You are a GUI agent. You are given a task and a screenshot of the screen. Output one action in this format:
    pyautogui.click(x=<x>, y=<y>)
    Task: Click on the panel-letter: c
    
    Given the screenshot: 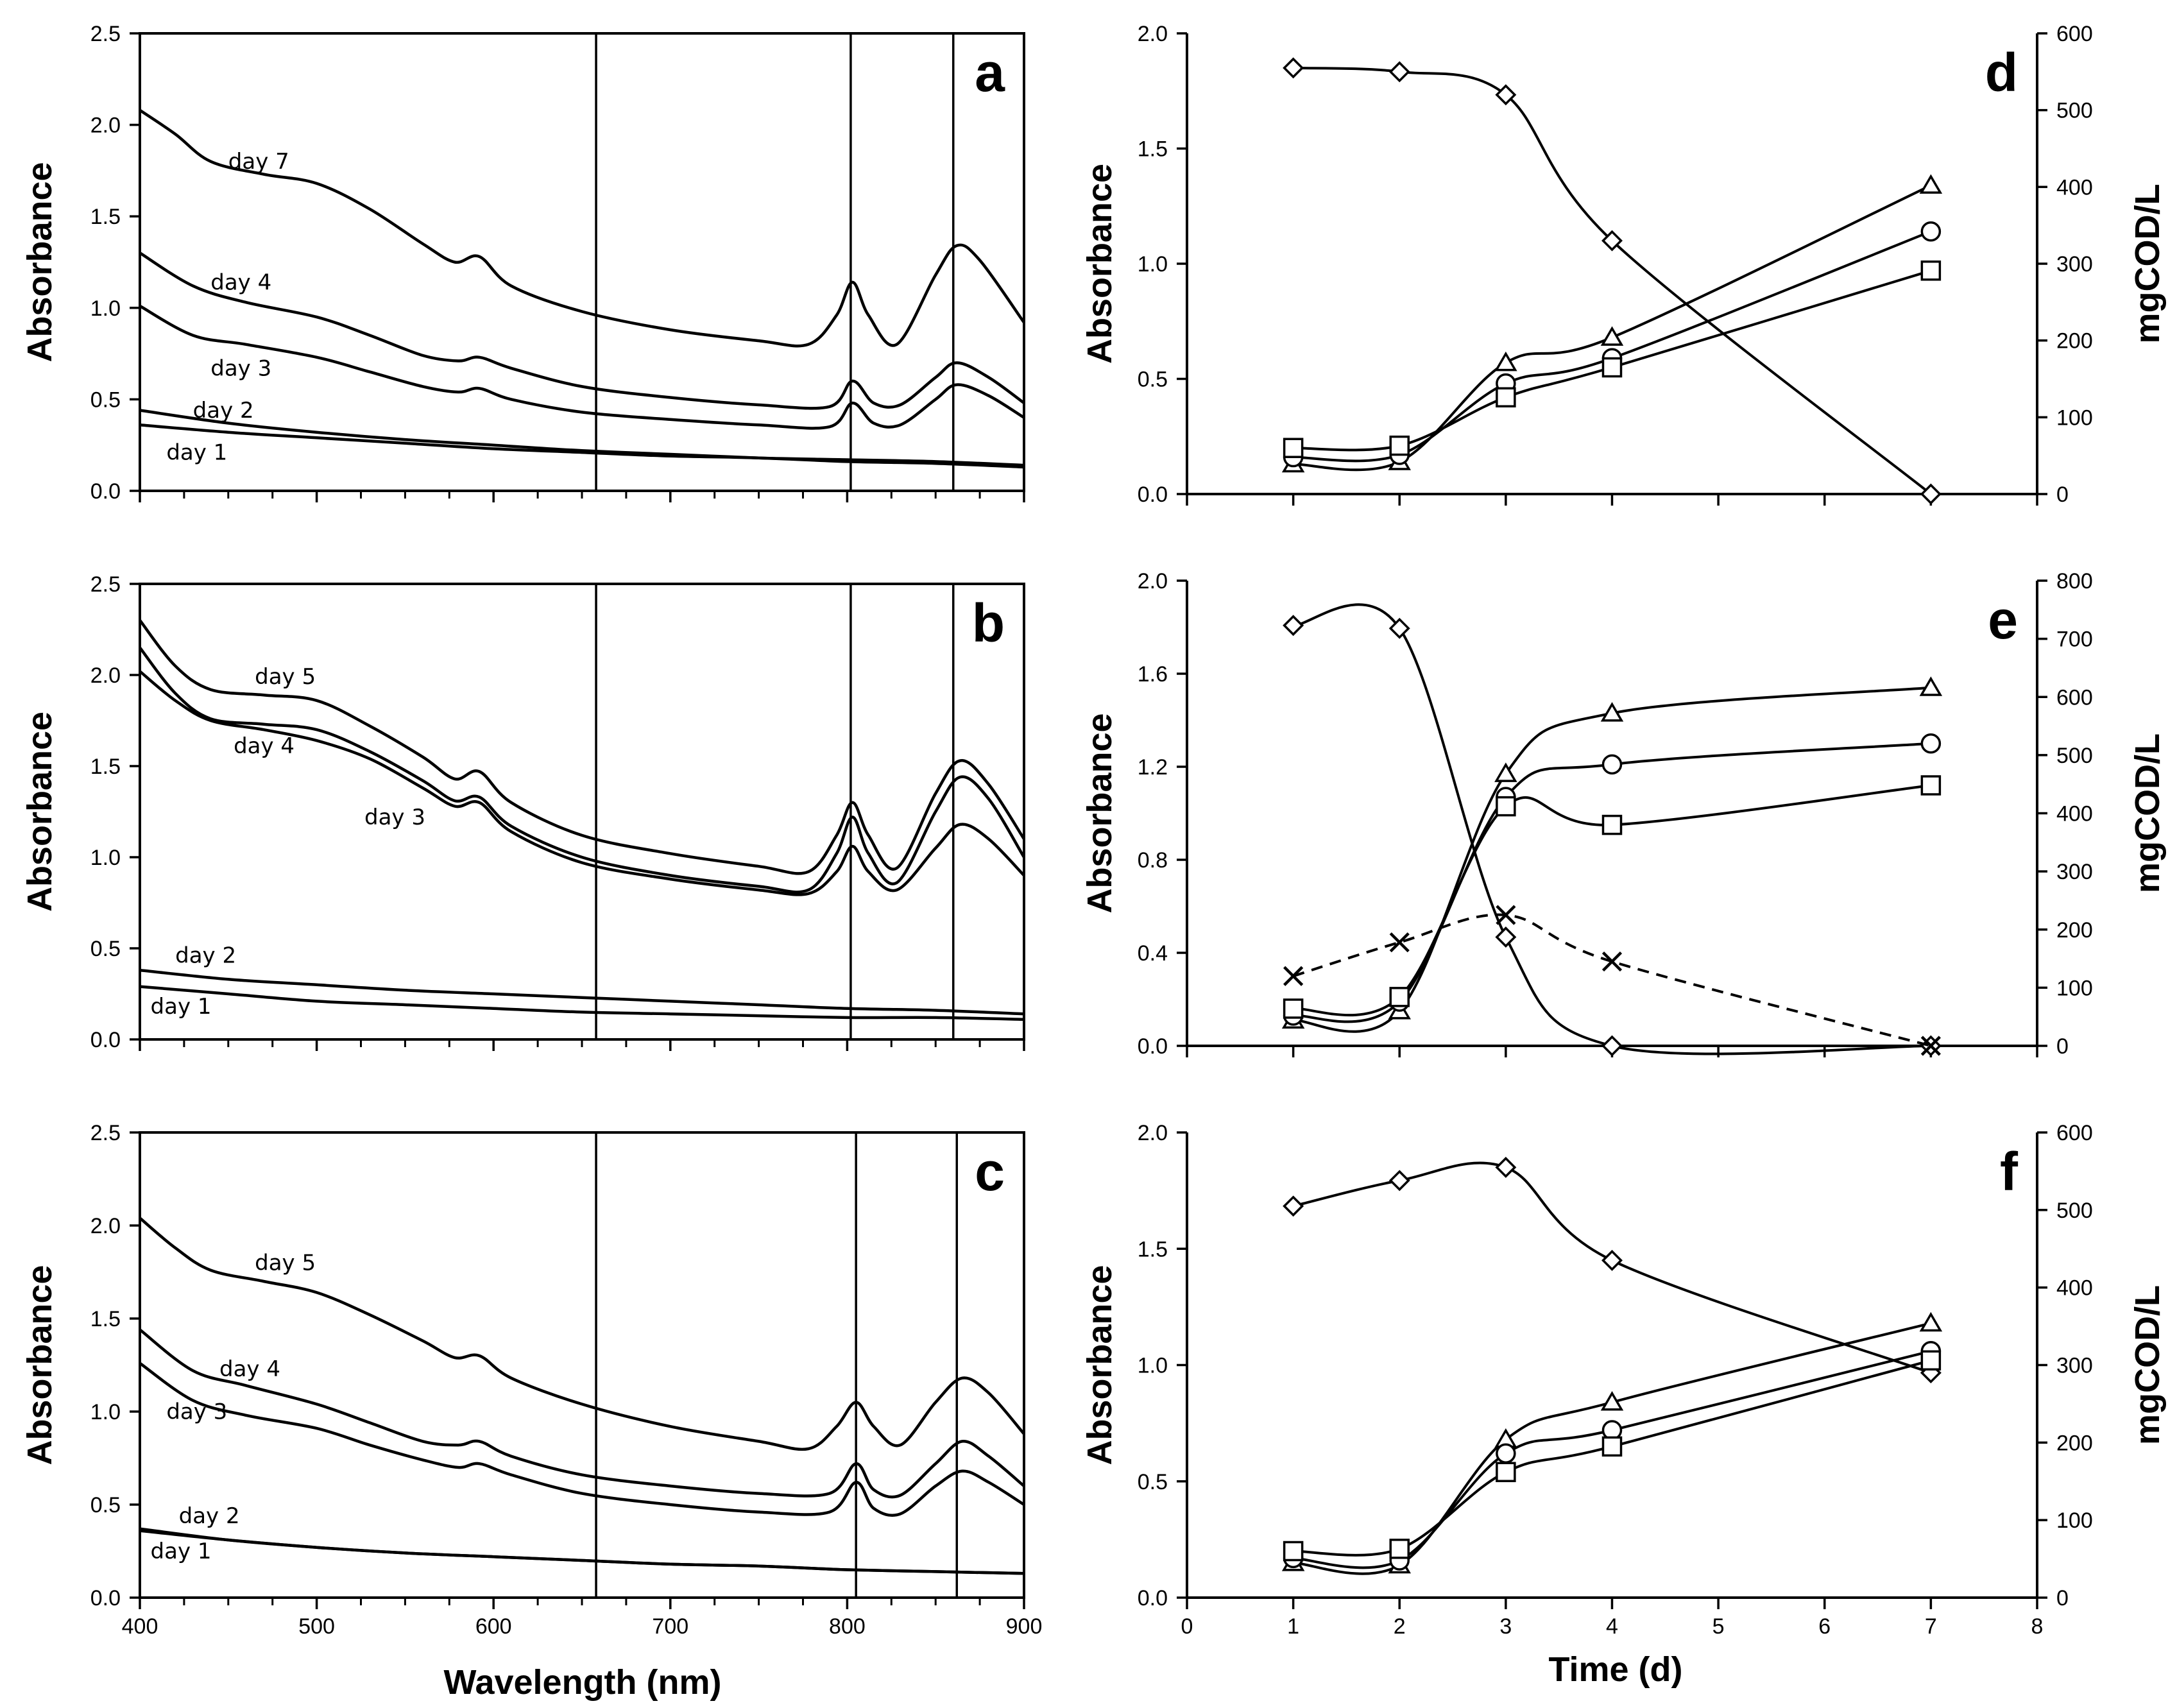 What is the action you would take?
    pyautogui.click(x=990, y=1171)
    